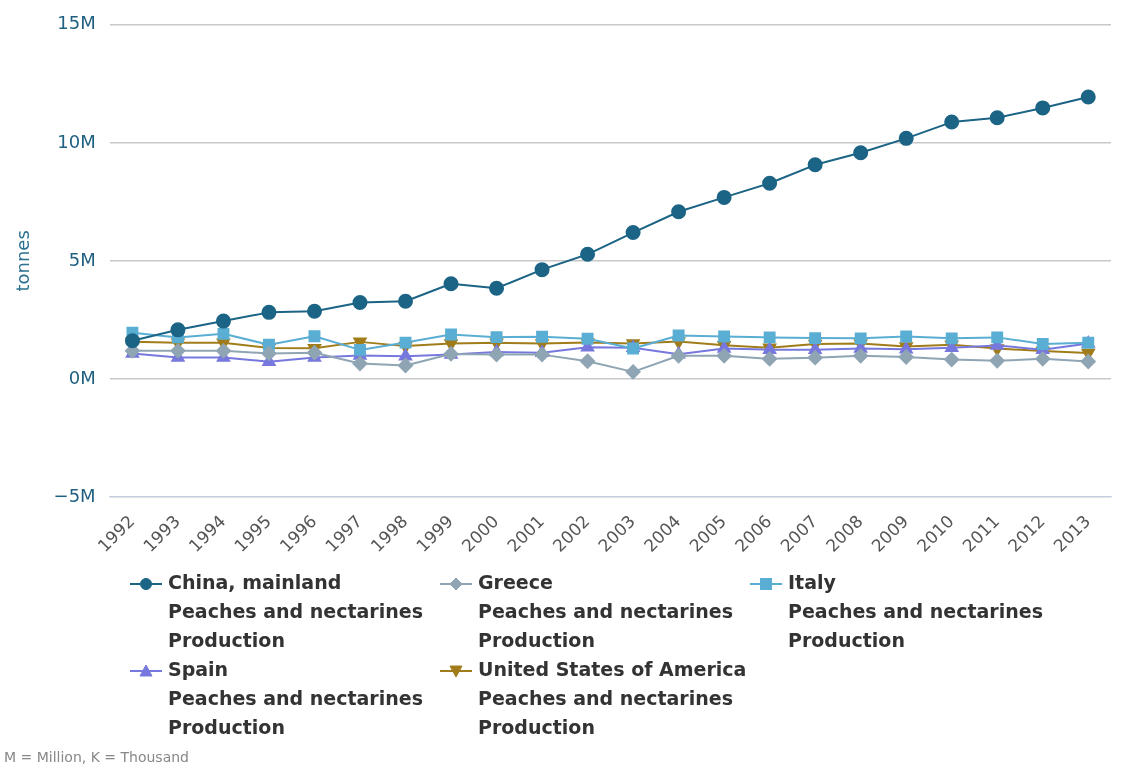  I want to click on y-tick-label: 0M, so click(82, 377).